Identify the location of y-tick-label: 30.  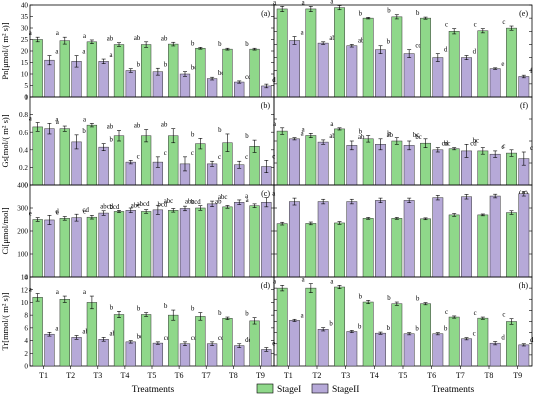
(25, 29).